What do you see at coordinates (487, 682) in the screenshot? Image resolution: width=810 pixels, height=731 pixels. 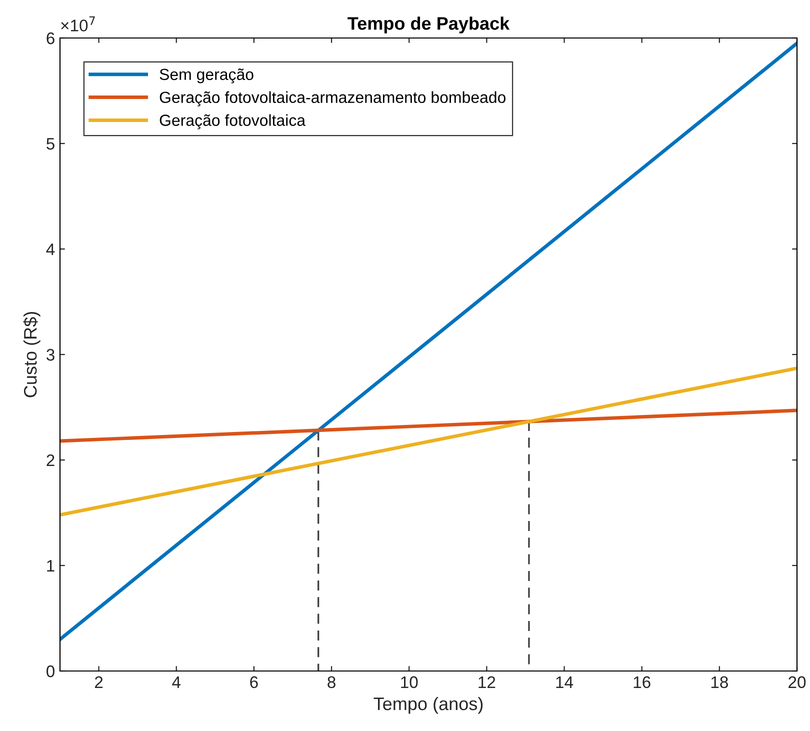 I see `x-tick-label: 12` at bounding box center [487, 682].